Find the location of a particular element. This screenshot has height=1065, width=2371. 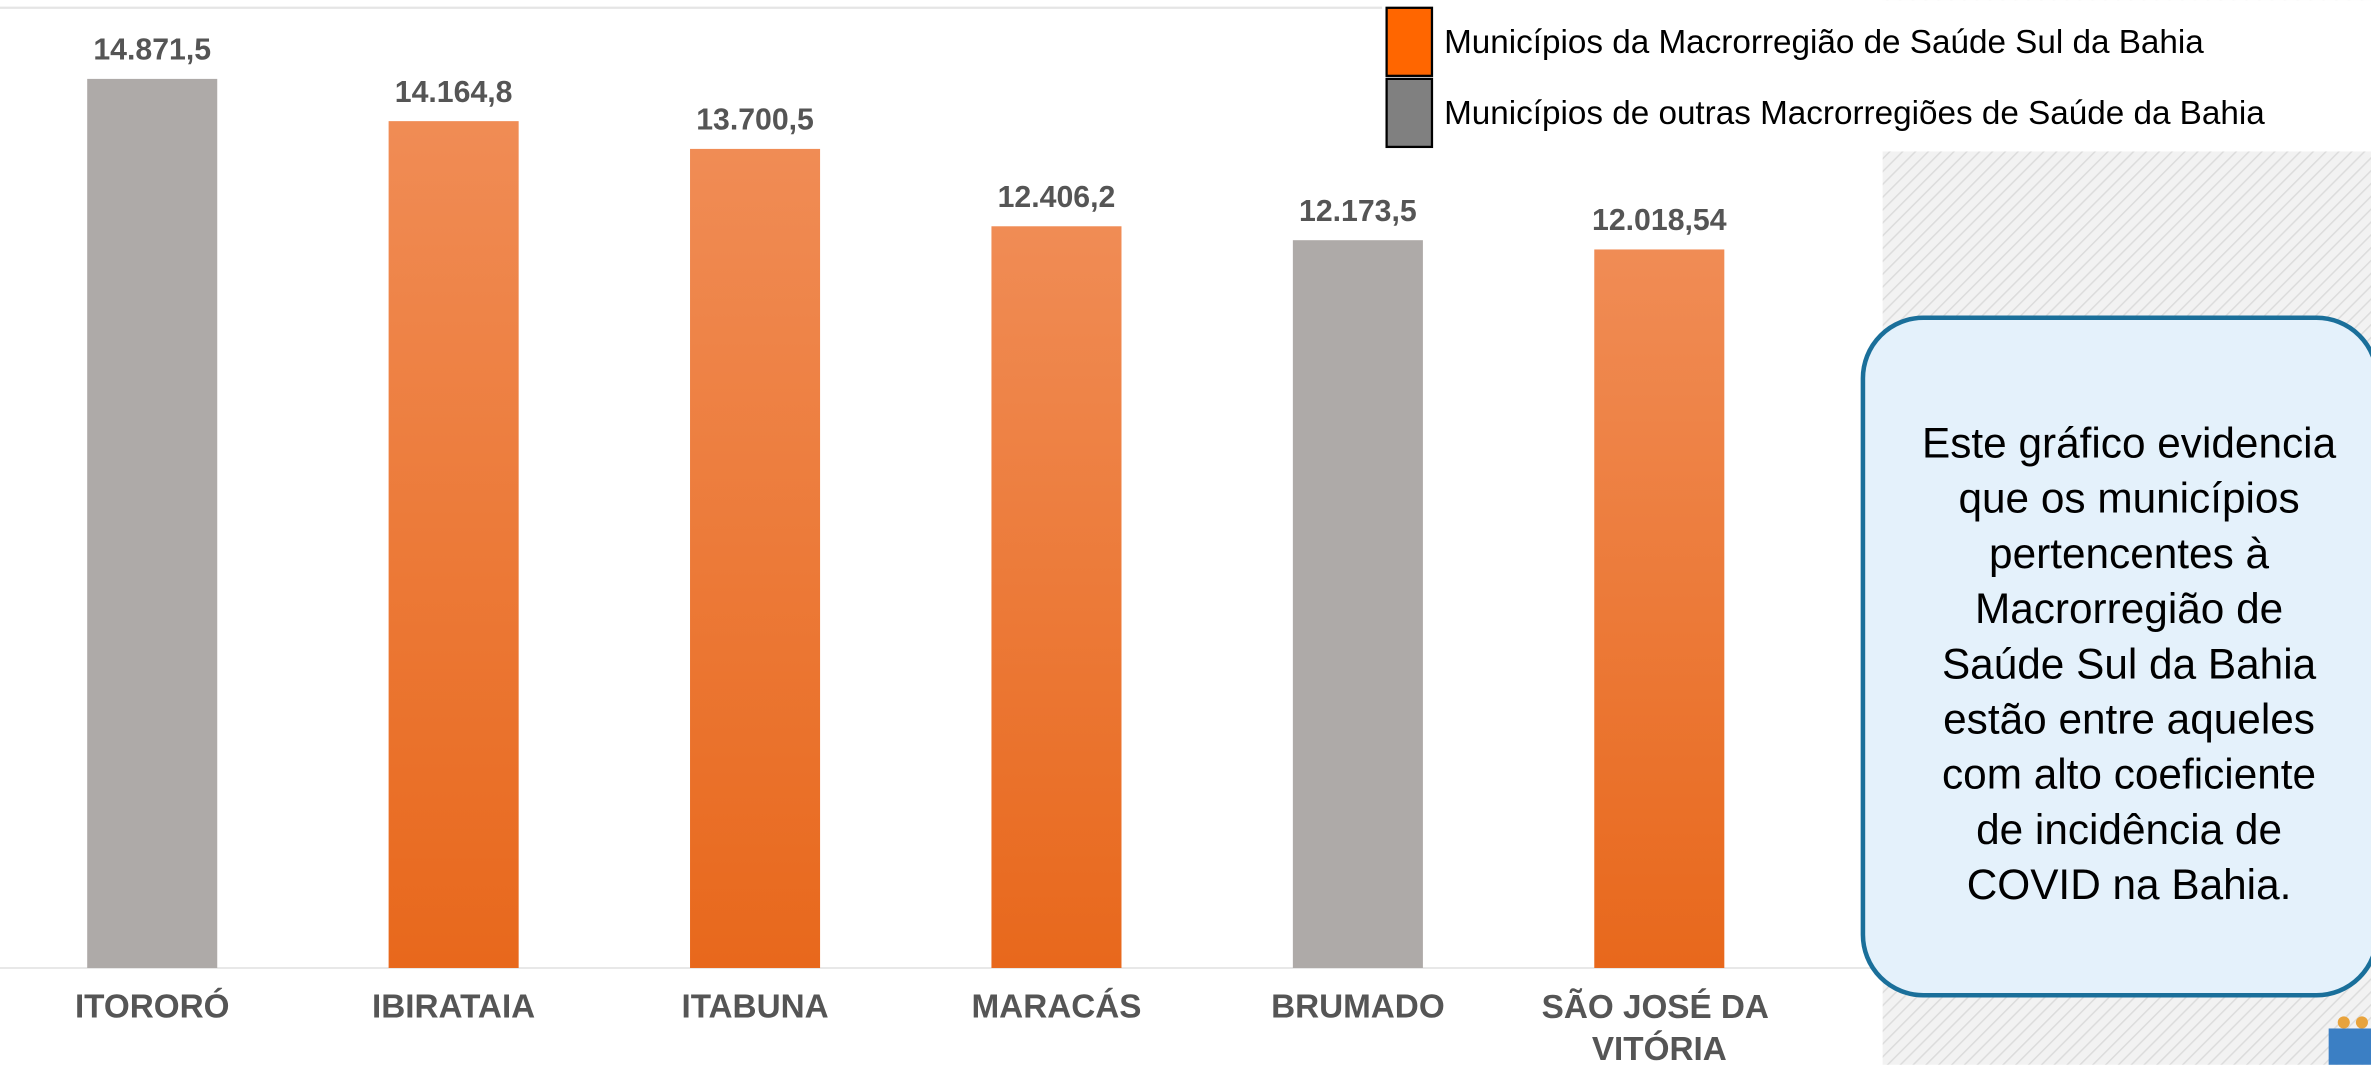

value-label: 12.018,54 is located at coordinates (1659, 220).